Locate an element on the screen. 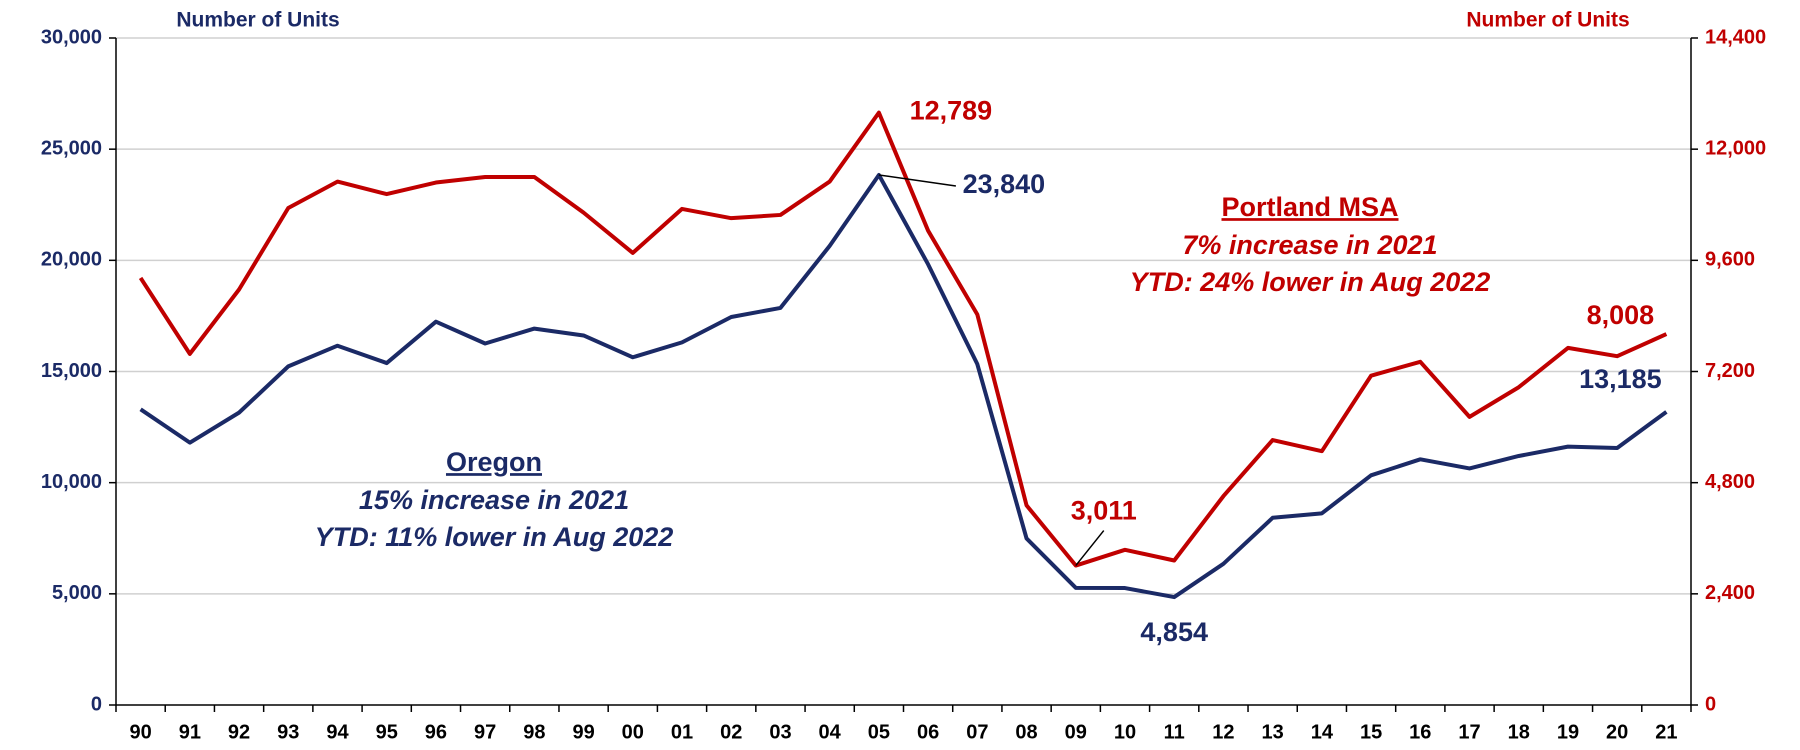  annotation-line: 15% increase in 2021 is located at coordinates (494, 500).